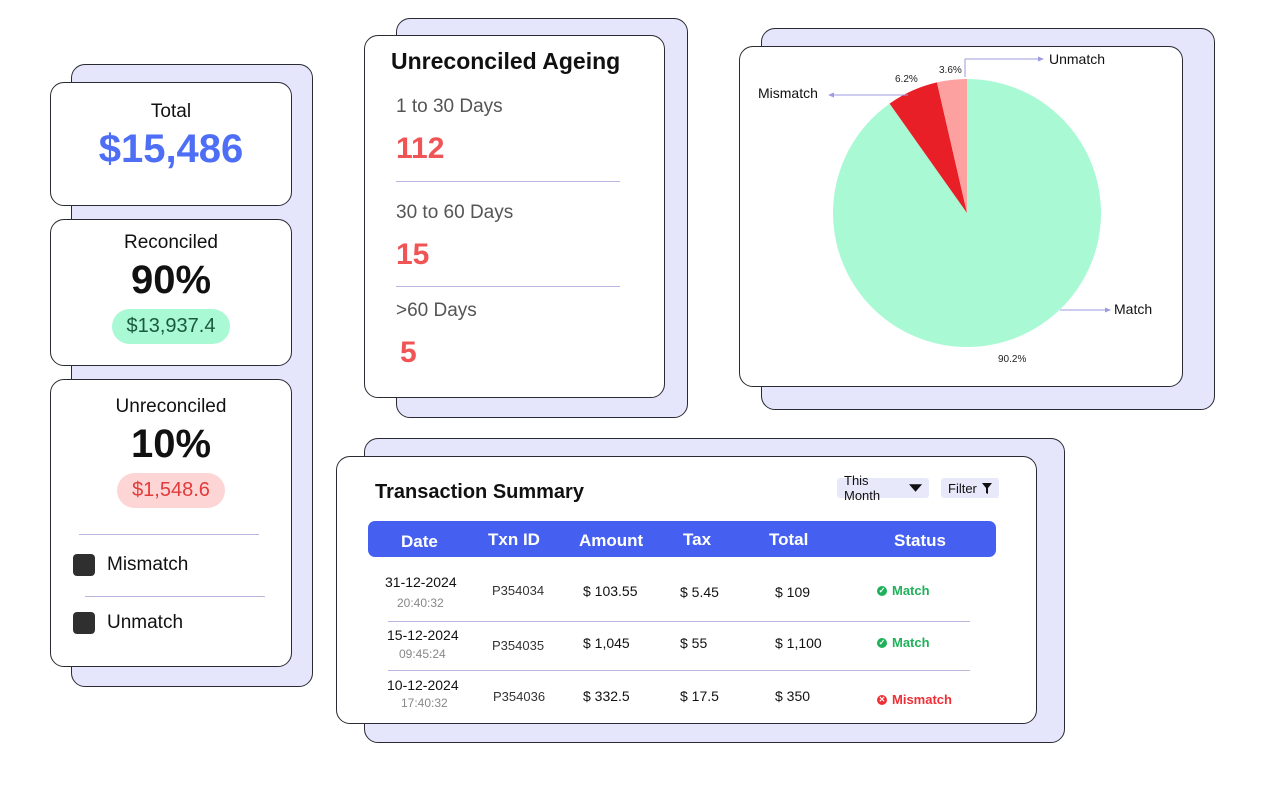 The image size is (1280, 800). I want to click on filter-button: Filter, so click(970, 488).